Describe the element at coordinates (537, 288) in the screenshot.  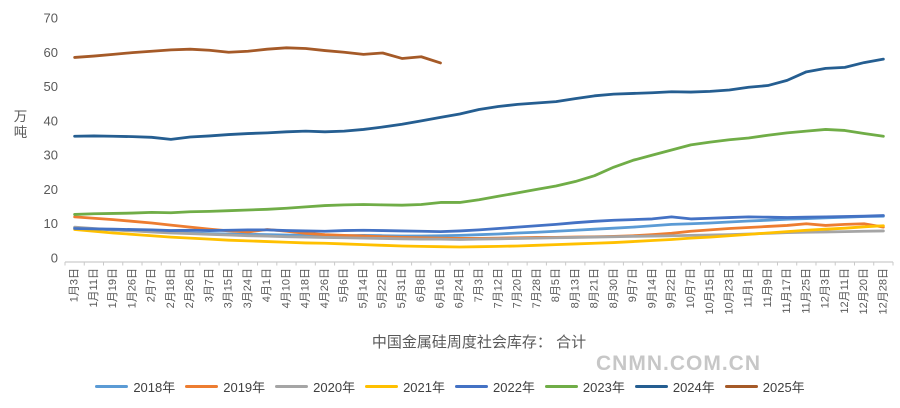
I see `x-axis-tick-label: 7月28日` at that location.